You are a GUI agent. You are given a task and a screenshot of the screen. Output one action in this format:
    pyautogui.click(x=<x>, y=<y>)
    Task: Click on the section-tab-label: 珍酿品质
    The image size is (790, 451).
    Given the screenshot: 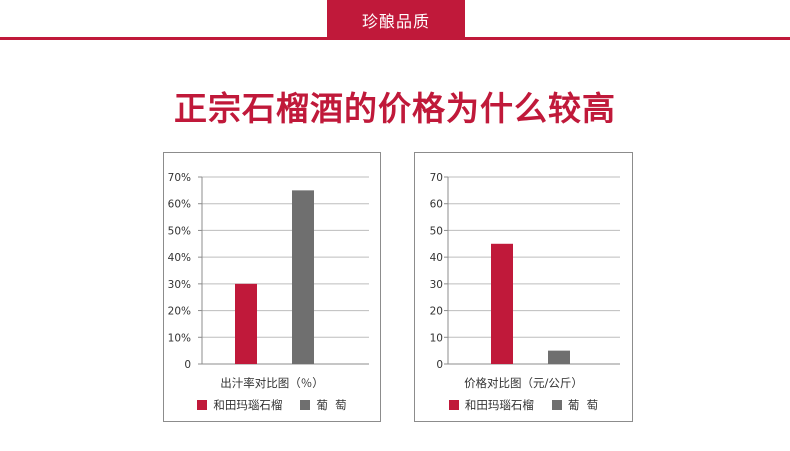 What is the action you would take?
    pyautogui.click(x=395, y=21)
    